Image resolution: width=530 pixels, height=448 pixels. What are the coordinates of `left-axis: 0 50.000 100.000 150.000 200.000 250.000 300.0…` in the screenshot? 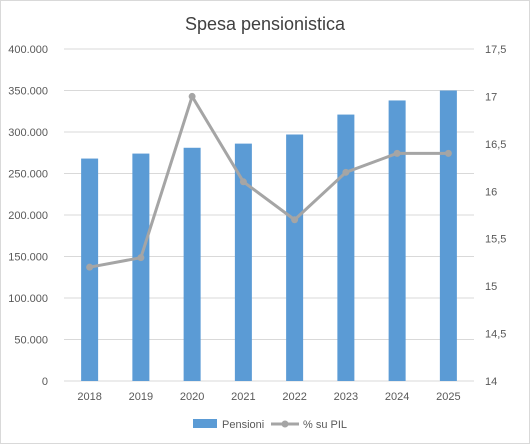 It's located at (28, 216).